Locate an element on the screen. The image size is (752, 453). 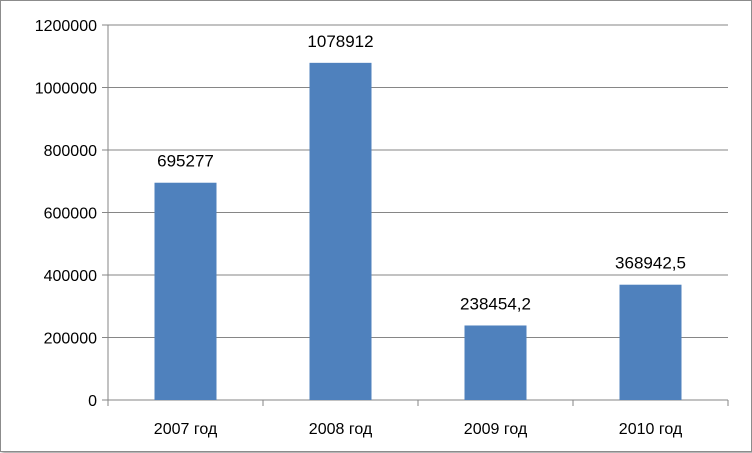
y-tick-label-6: 1200000 is located at coordinates (66, 26).